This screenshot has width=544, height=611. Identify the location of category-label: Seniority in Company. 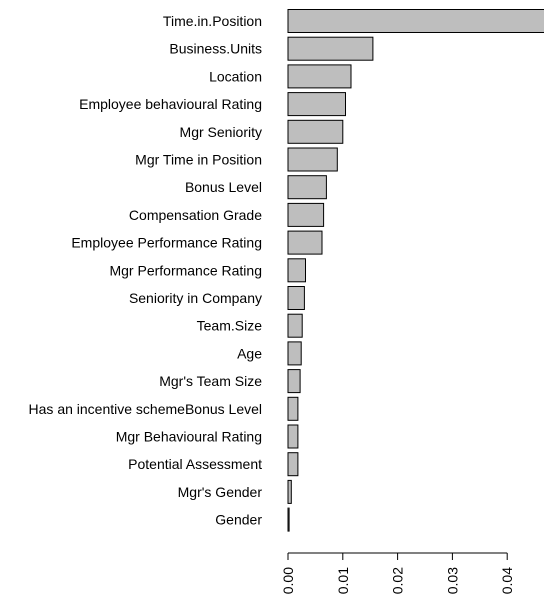
(195, 298).